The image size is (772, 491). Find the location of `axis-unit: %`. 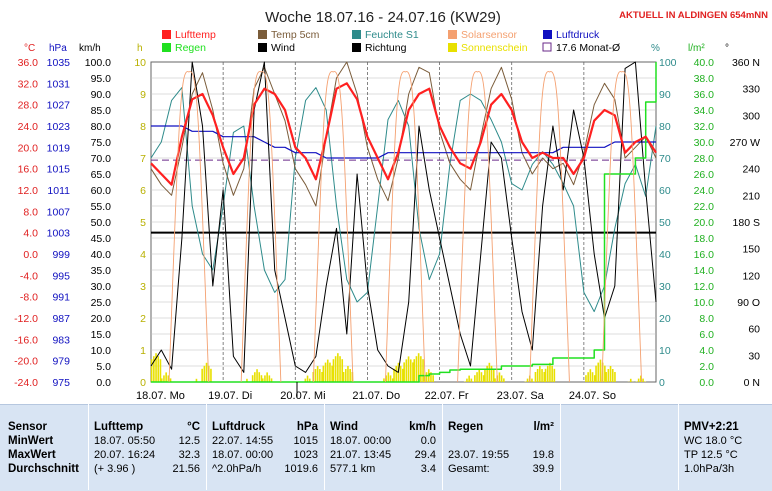

axis-unit: % is located at coordinates (655, 48).